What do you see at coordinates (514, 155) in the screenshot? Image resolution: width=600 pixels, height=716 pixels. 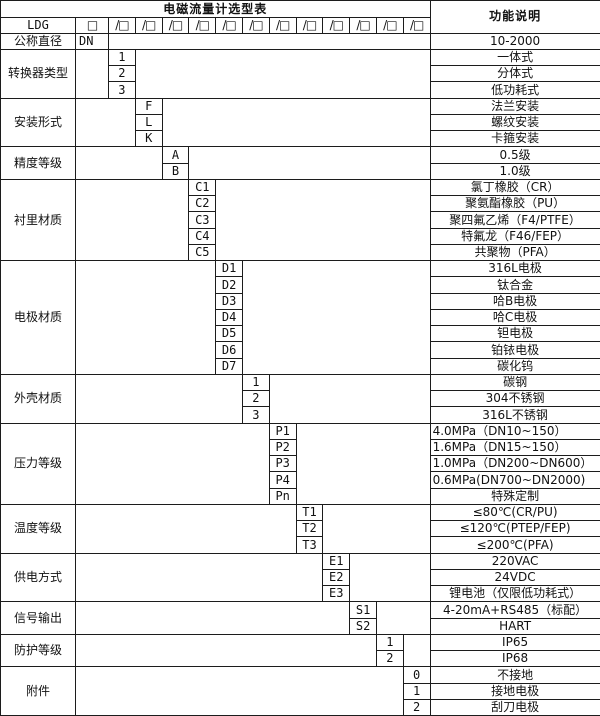 I see `function-desc: 0.5级` at bounding box center [514, 155].